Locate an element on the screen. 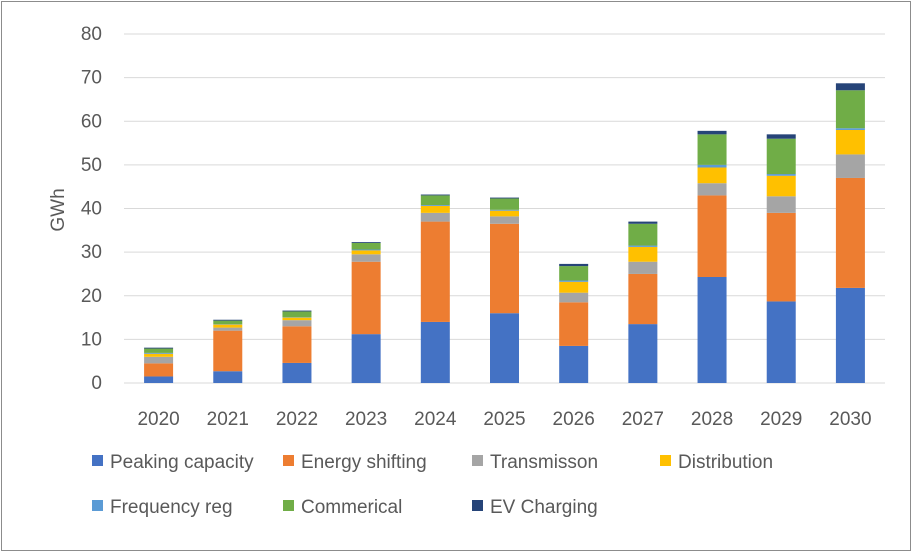 This screenshot has width=912, height=552. y-tick-label: 20 is located at coordinates (91, 296).